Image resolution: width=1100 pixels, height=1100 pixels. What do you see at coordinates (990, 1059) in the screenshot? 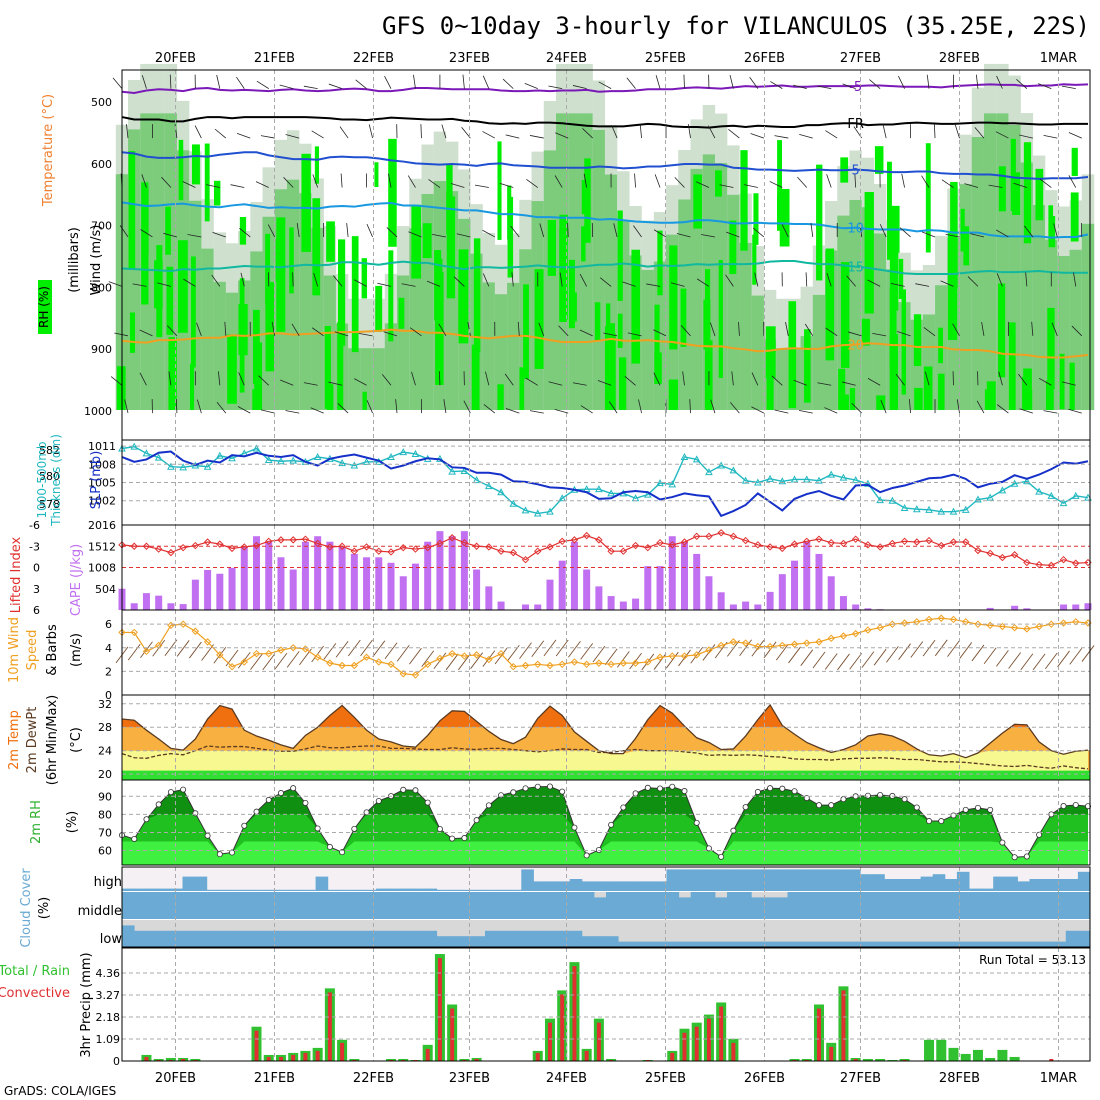
I see `precip-total-bar` at bounding box center [990, 1059].